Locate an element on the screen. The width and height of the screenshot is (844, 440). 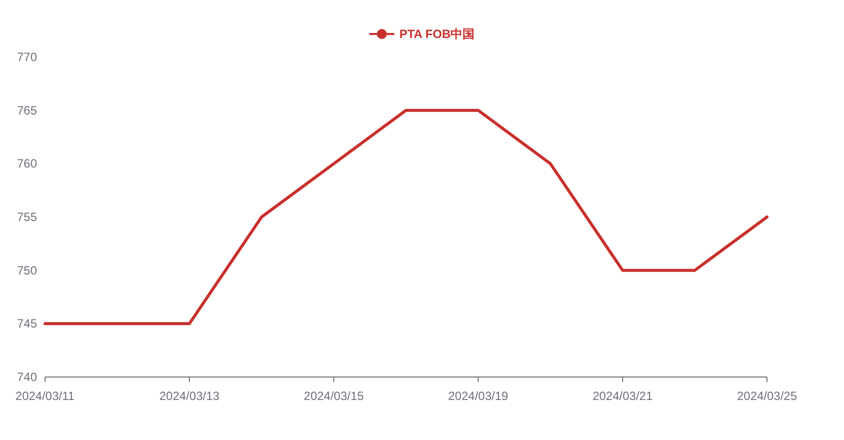
x-tick-label: 2024/03/25 is located at coordinates (767, 396).